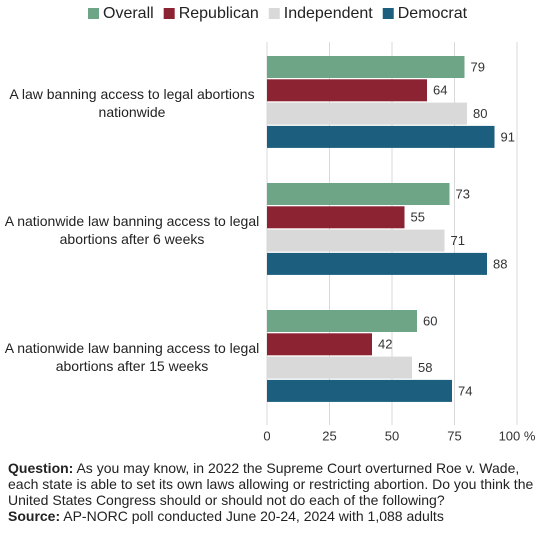  What do you see at coordinates (508, 136) in the screenshot?
I see `value-label: 91` at bounding box center [508, 136].